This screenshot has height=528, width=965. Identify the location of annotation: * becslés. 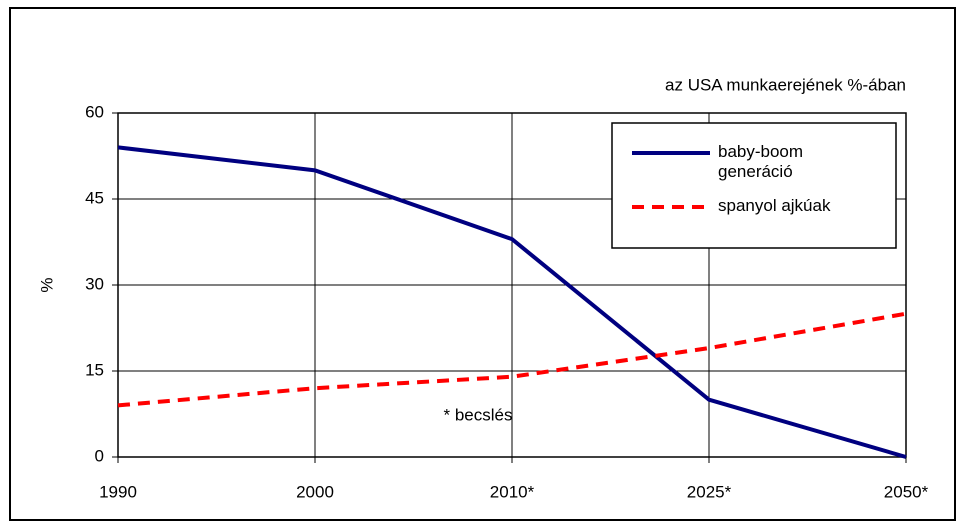
(478, 414).